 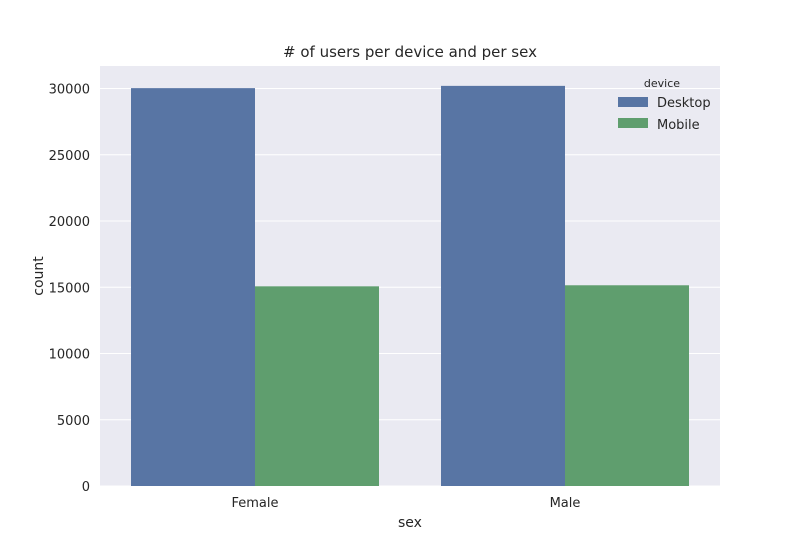 What do you see at coordinates (684, 103) in the screenshot?
I see `legend-label-desktop: Desktop` at bounding box center [684, 103].